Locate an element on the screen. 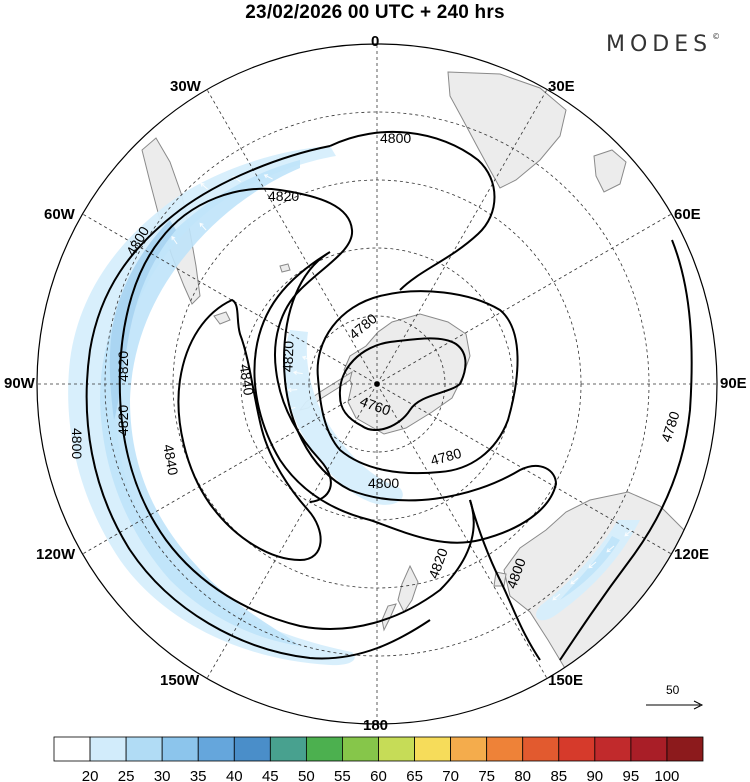 The image size is (750, 782). colorbar: 20 25 30 35 40 45 50 55 60 65 70 75 80 85 90 95 100 is located at coordinates (378, 759).